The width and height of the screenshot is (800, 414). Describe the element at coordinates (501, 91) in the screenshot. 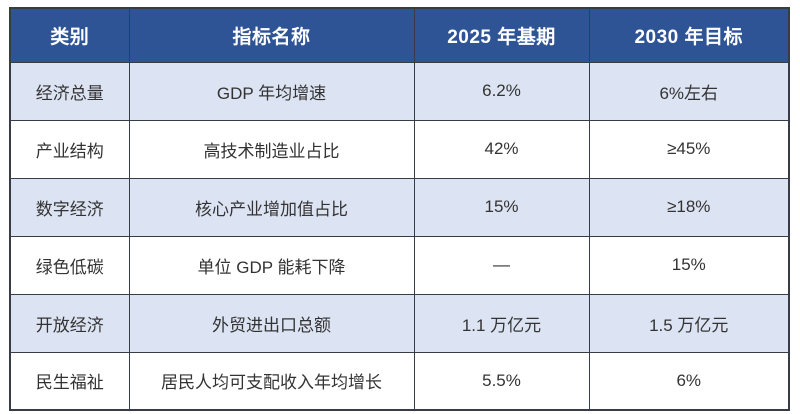

I see `cell-base_2025: 6.2%` at that location.